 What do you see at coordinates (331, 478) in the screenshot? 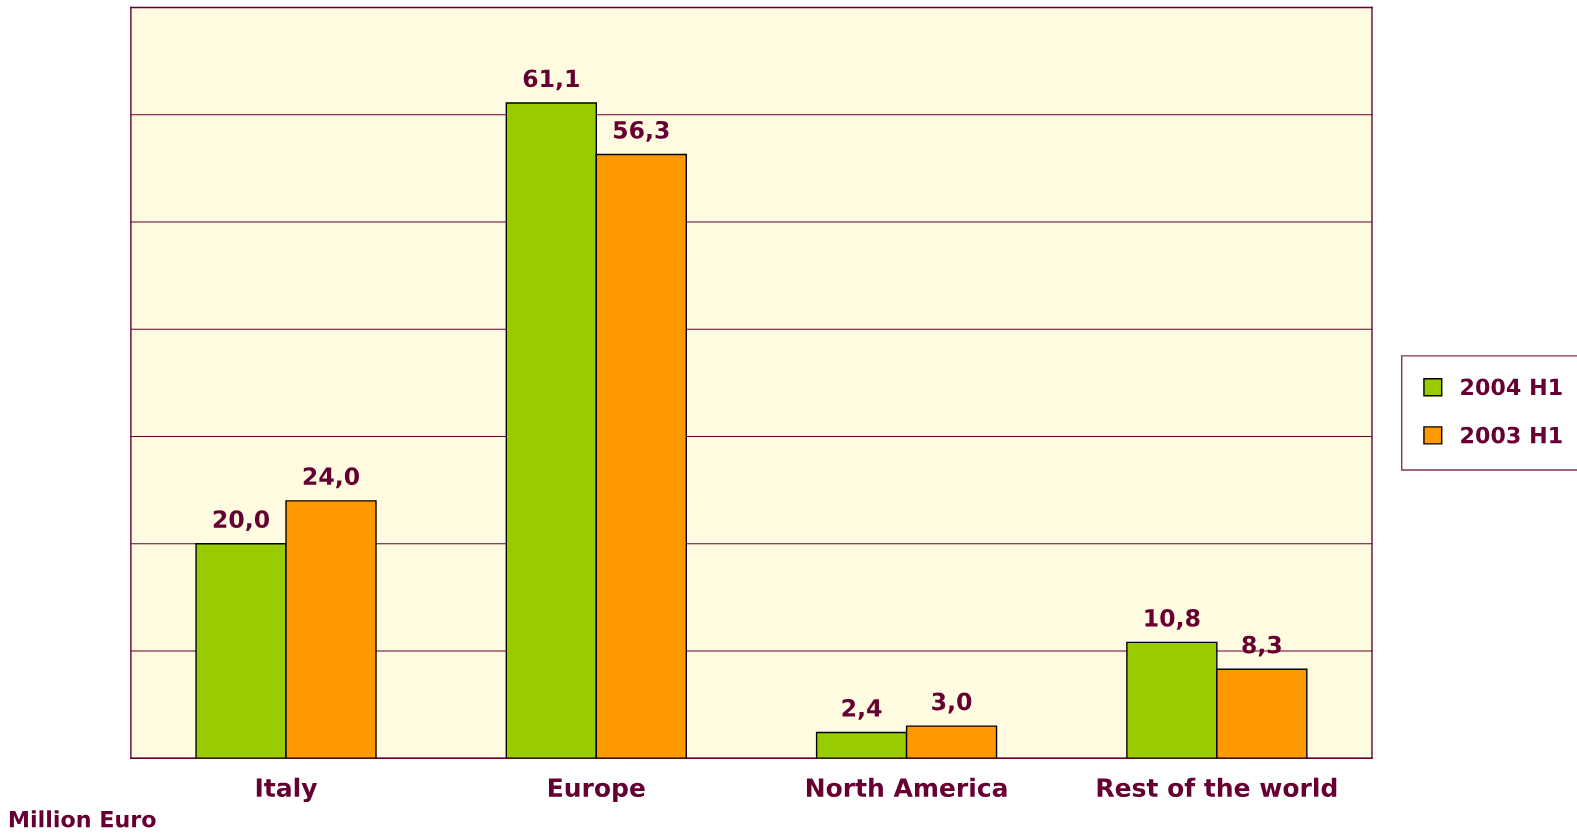
I see `data-label: 24,0` at bounding box center [331, 478].